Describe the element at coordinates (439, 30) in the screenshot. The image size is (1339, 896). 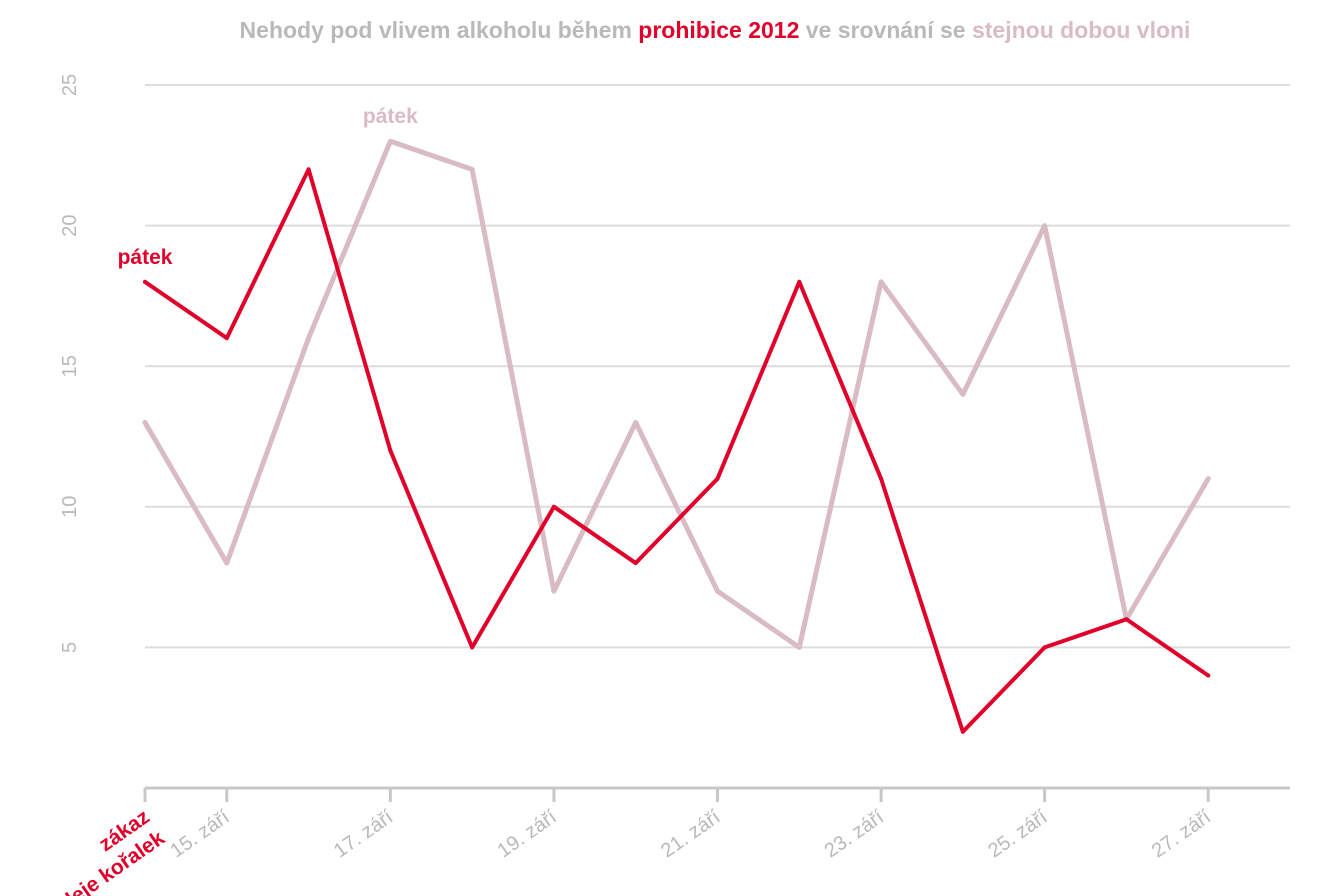
I see `chart-title-part-0: Nehody pod vlivem alkoholu během` at that location.